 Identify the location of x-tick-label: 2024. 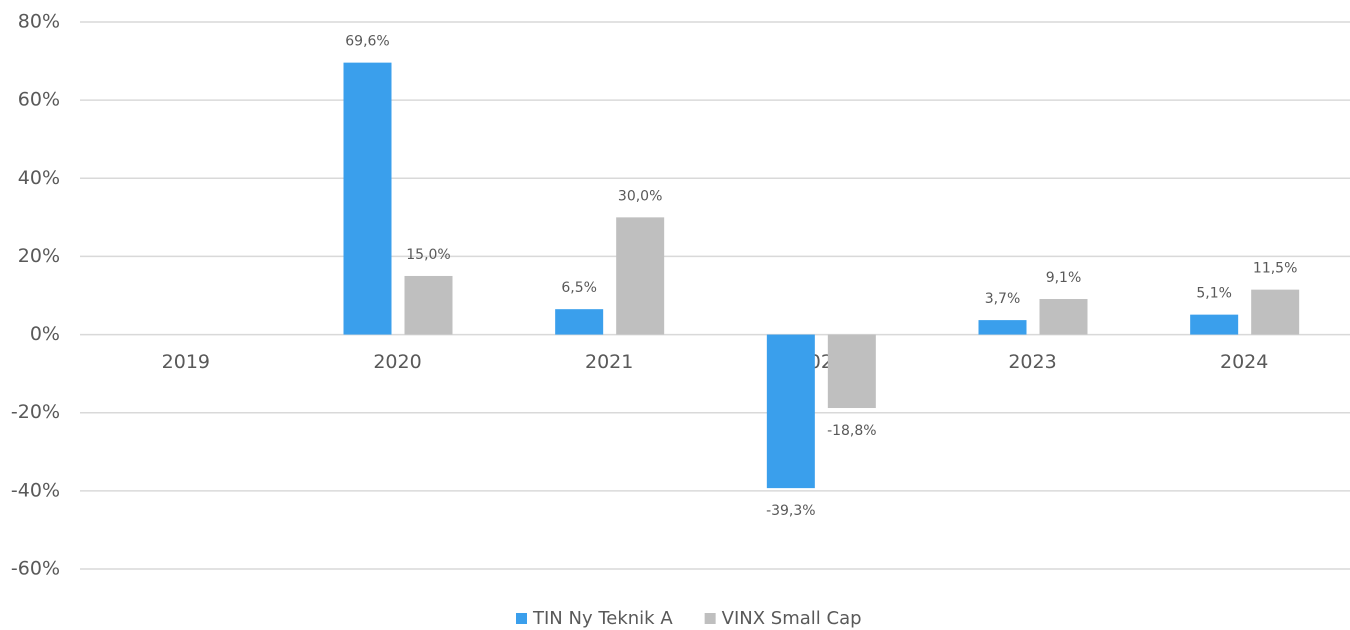
(1244, 362).